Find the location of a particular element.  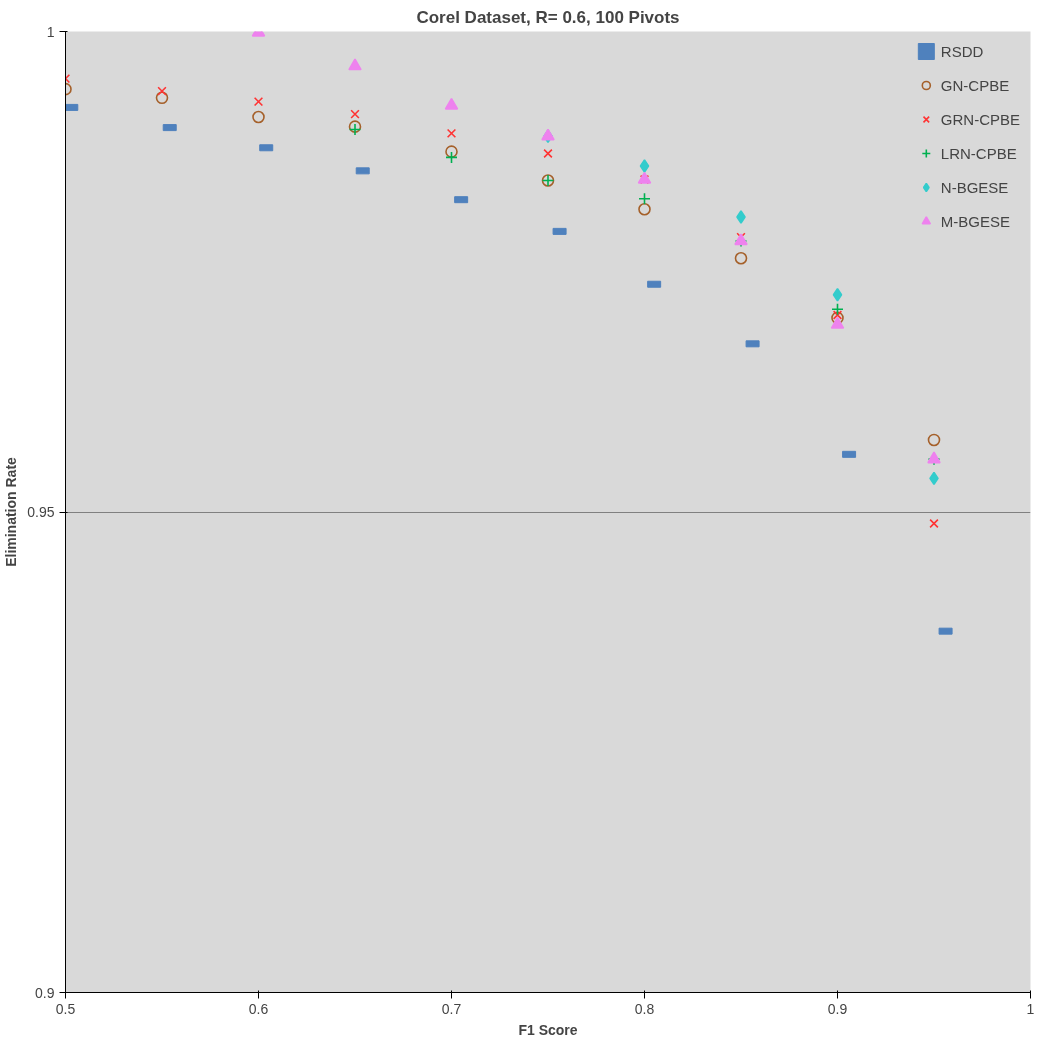

x-tick-label: 0.7 is located at coordinates (451, 1008).